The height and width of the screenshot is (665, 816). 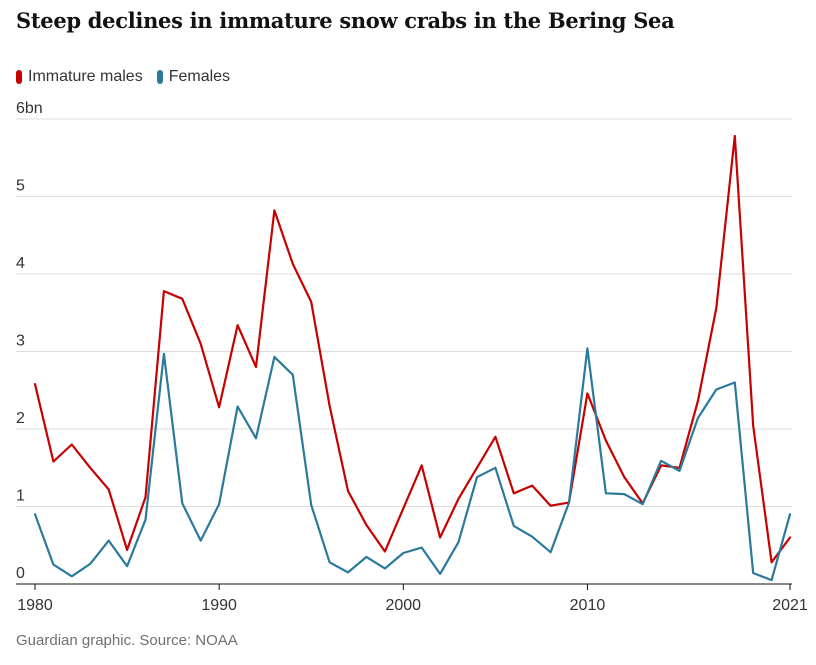 I want to click on x-tick-label-2010: 2010, so click(x=588, y=605).